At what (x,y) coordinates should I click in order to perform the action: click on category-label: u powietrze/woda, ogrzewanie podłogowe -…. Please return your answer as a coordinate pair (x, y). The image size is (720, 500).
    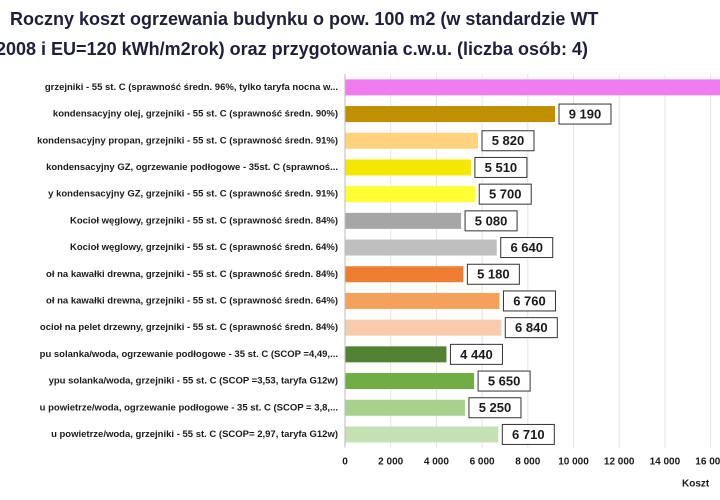
    Looking at the image, I should click on (189, 407).